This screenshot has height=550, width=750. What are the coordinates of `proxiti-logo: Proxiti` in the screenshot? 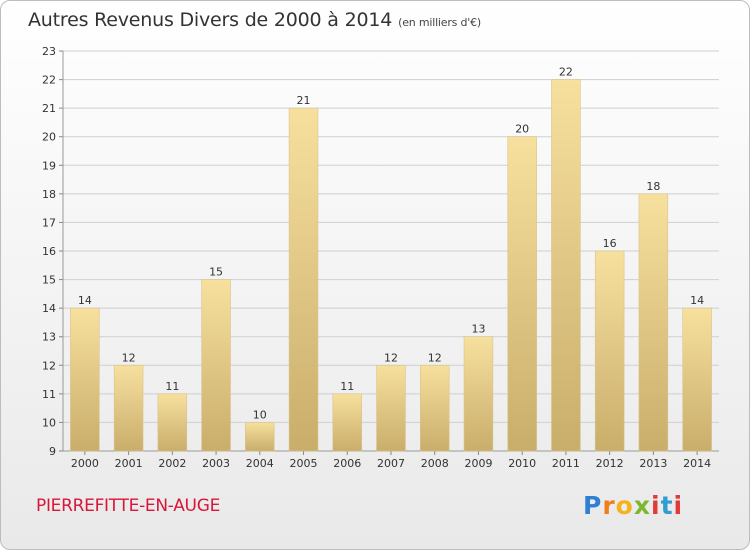 It's located at (633, 505).